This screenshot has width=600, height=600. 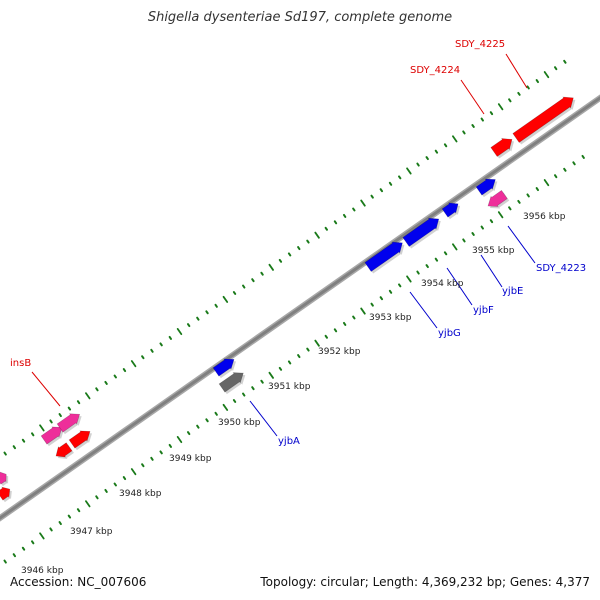 I want to click on gene-label: yjbF, so click(x=483, y=310).